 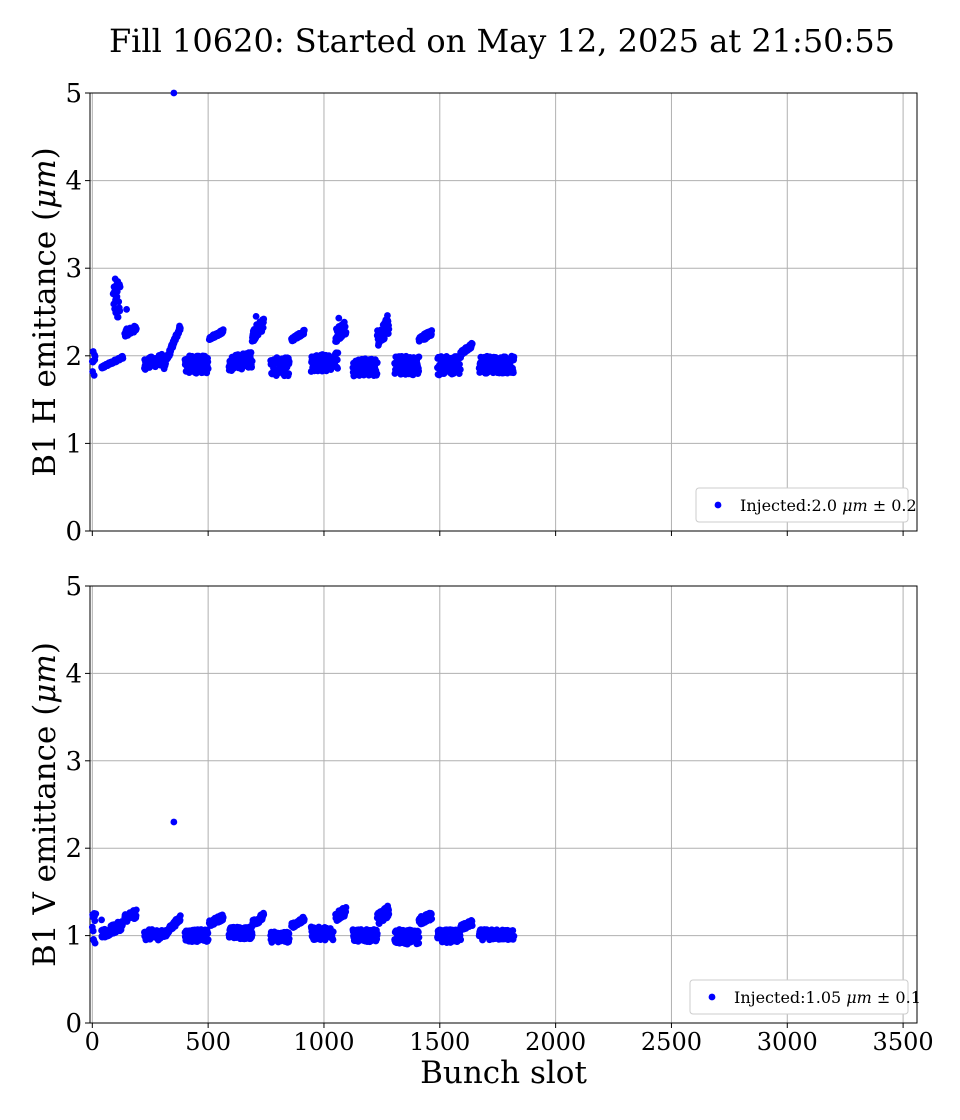 I want to click on y-axis-label-text: B1 H emittance (, so click(x=45, y=343).